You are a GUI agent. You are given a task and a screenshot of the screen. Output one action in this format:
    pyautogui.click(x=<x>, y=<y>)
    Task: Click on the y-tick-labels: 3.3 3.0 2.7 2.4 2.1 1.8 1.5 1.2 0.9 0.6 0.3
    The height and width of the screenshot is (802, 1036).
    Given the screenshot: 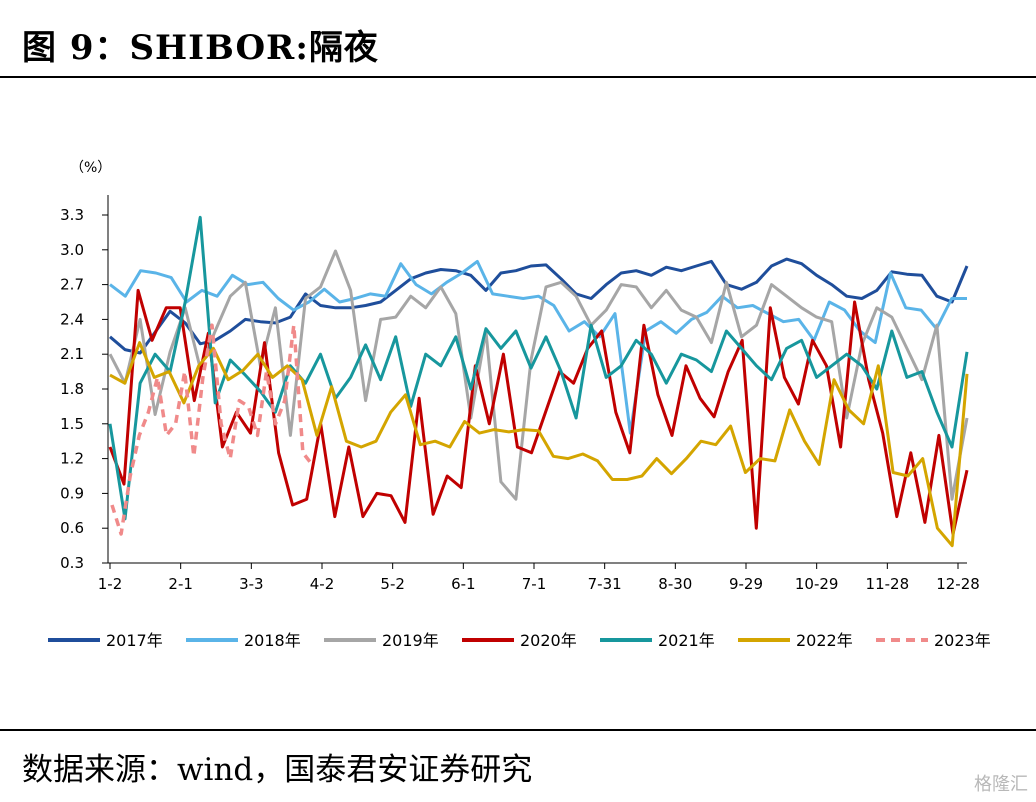 What is the action you would take?
    pyautogui.click(x=84, y=389)
    